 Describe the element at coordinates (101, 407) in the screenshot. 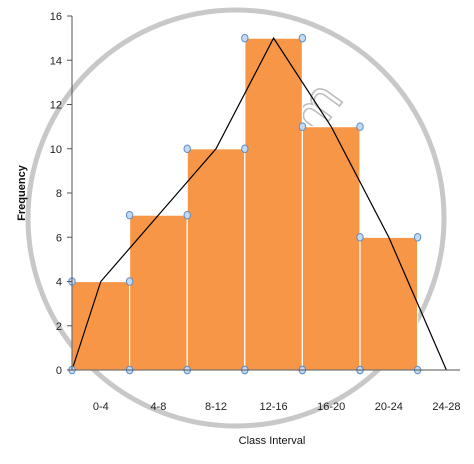

I see `x-tick-label: 0-4` at that location.